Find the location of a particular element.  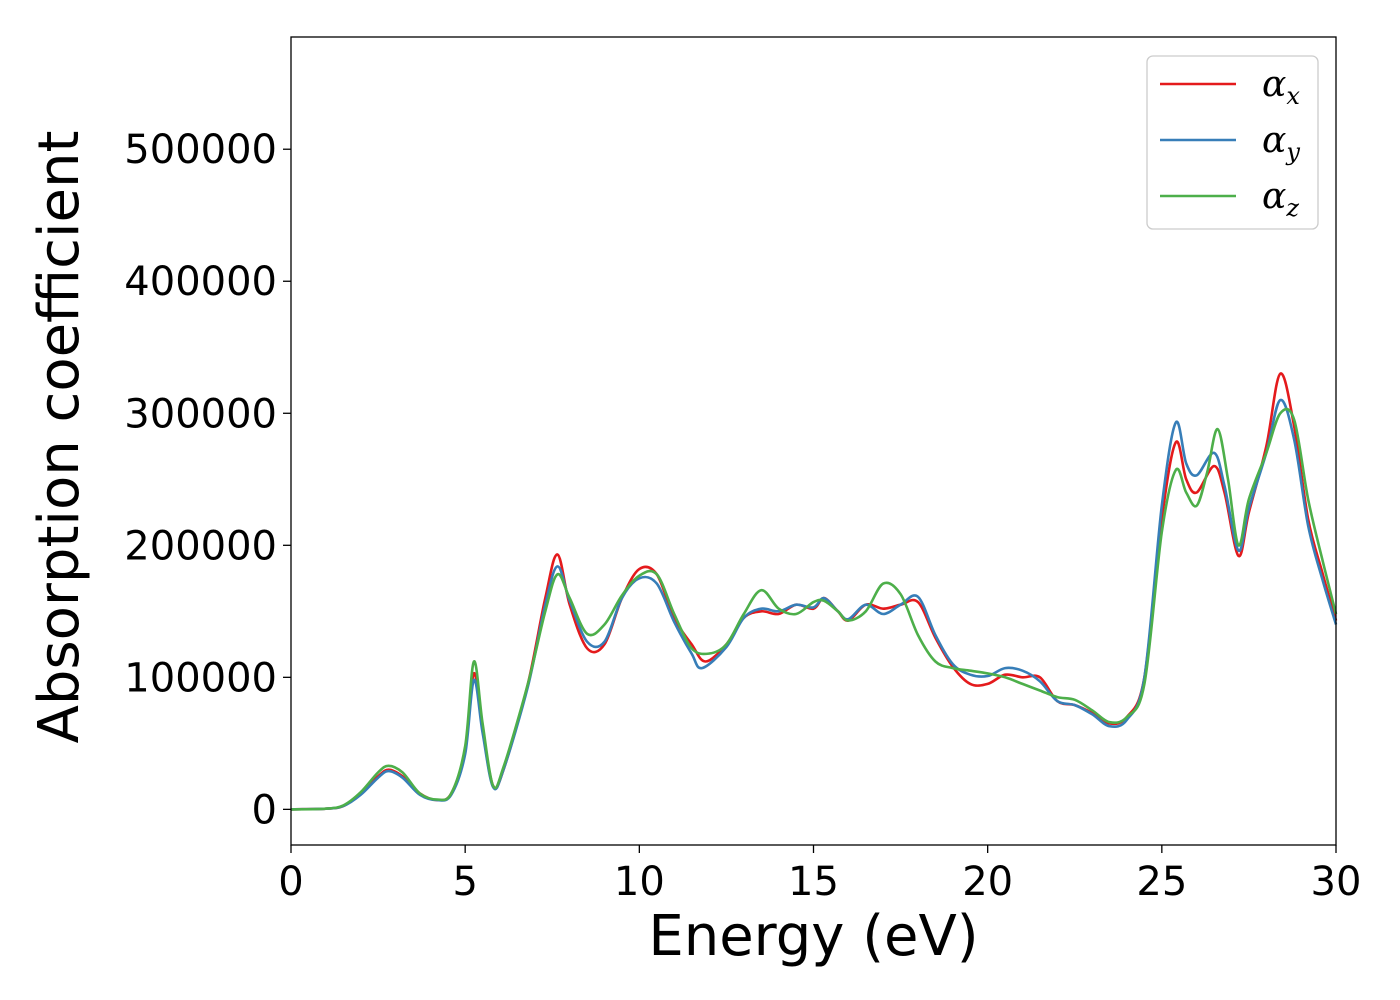

x-tick-label: 5 is located at coordinates (464, 882).